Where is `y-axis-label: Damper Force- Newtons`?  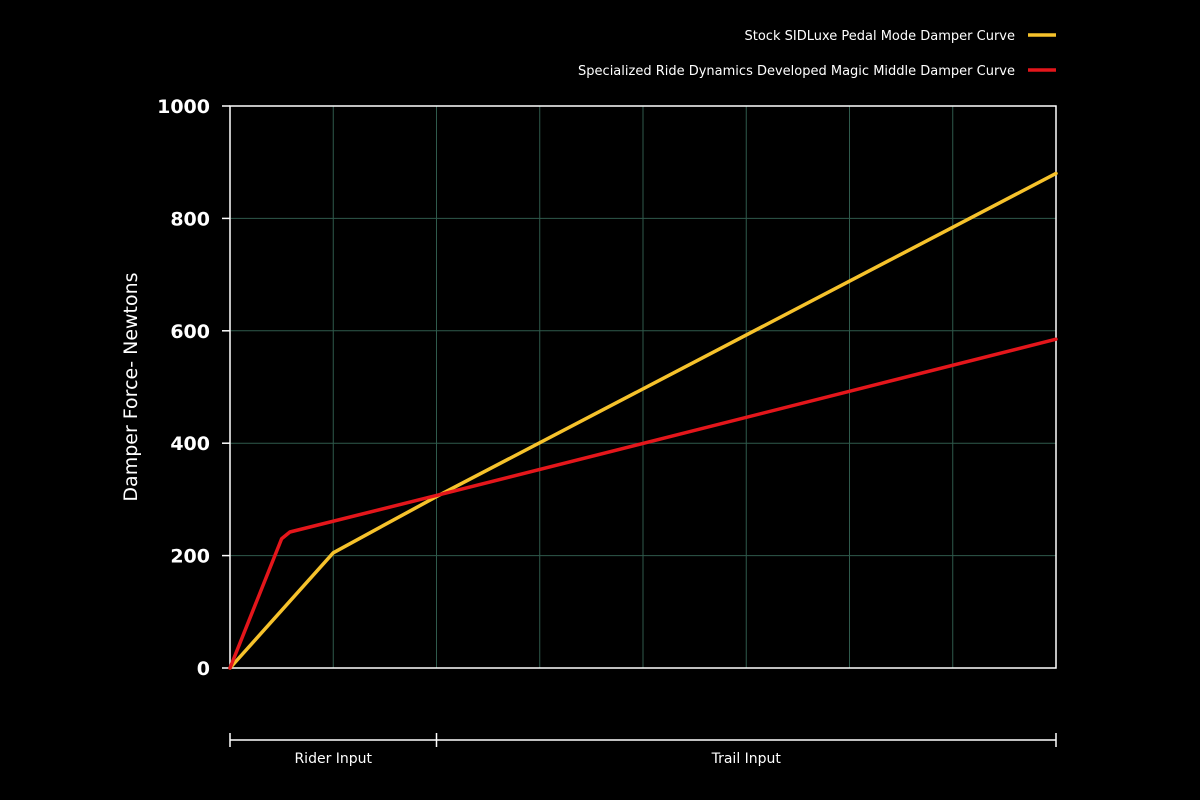 y-axis-label: Damper Force- Newtons is located at coordinates (131, 386).